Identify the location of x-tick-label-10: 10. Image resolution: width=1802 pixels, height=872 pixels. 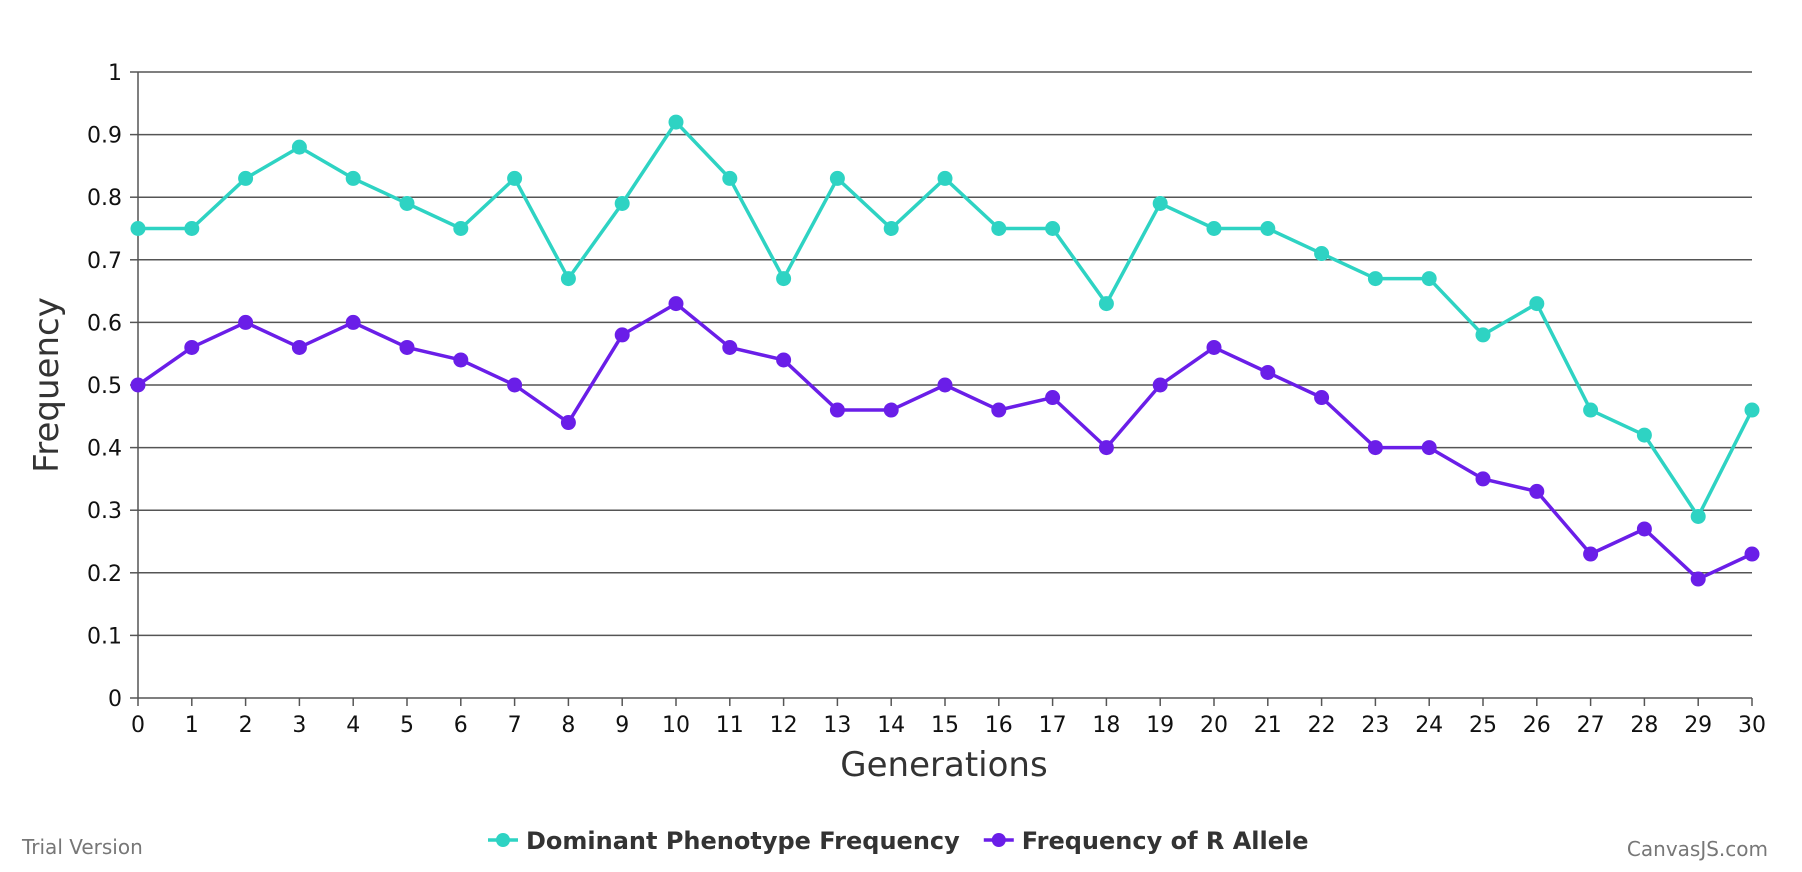
(676, 725).